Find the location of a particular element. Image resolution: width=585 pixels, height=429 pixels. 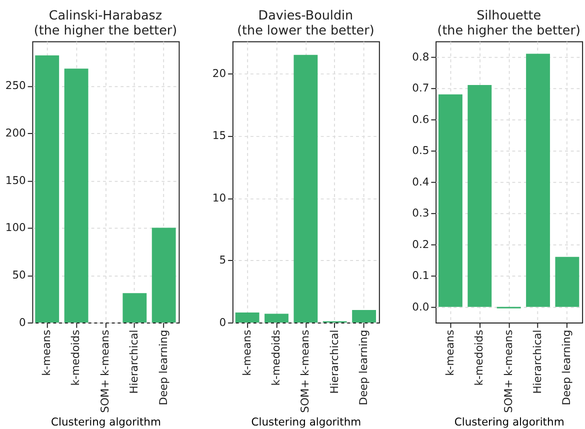

y-tick-label: 0.1 is located at coordinates (421, 275).